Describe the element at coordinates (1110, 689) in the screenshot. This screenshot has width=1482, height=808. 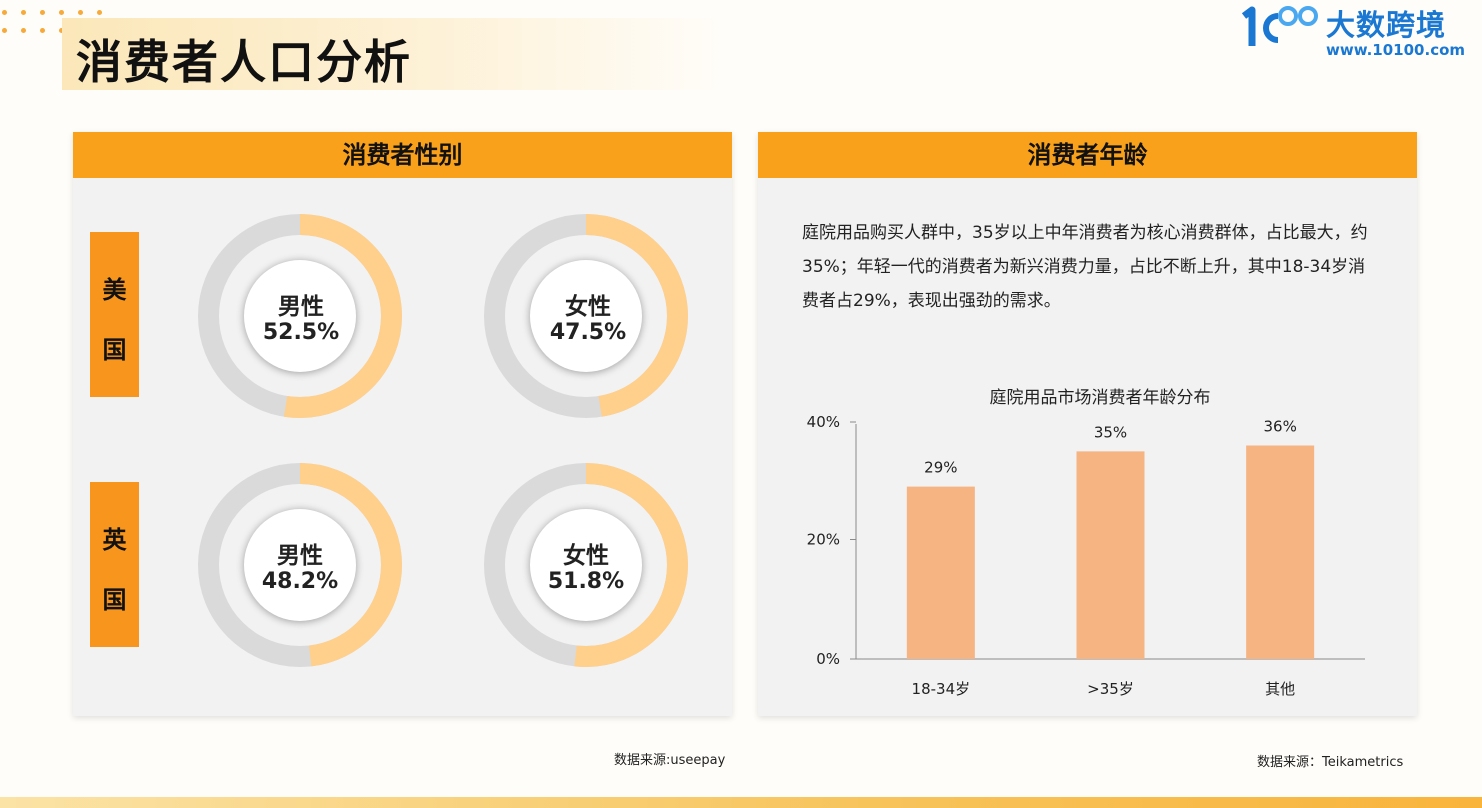
I see `x-tick-label: >35岁` at that location.